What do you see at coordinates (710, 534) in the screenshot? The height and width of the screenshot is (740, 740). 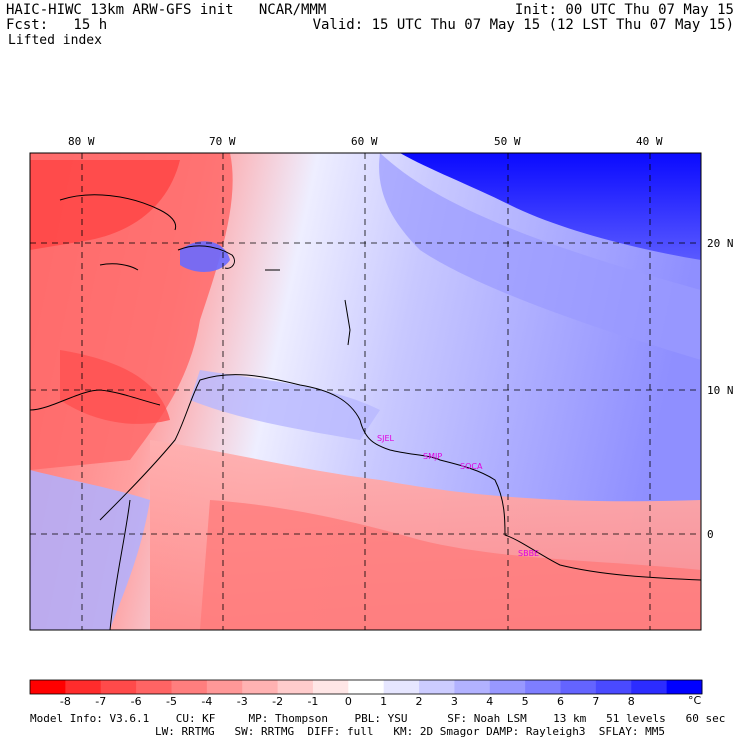 I see `lat-label-0: 0` at bounding box center [710, 534].